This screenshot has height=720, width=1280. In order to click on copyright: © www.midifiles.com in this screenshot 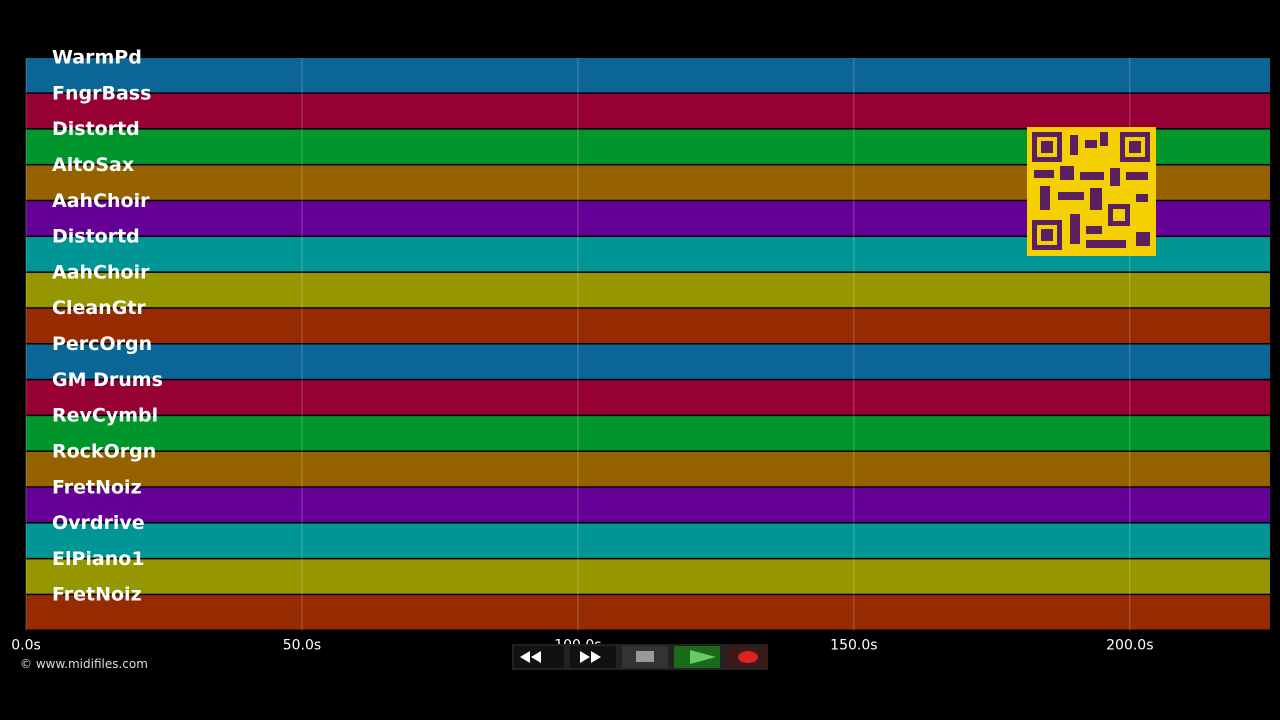, I will do `click(84, 664)`.